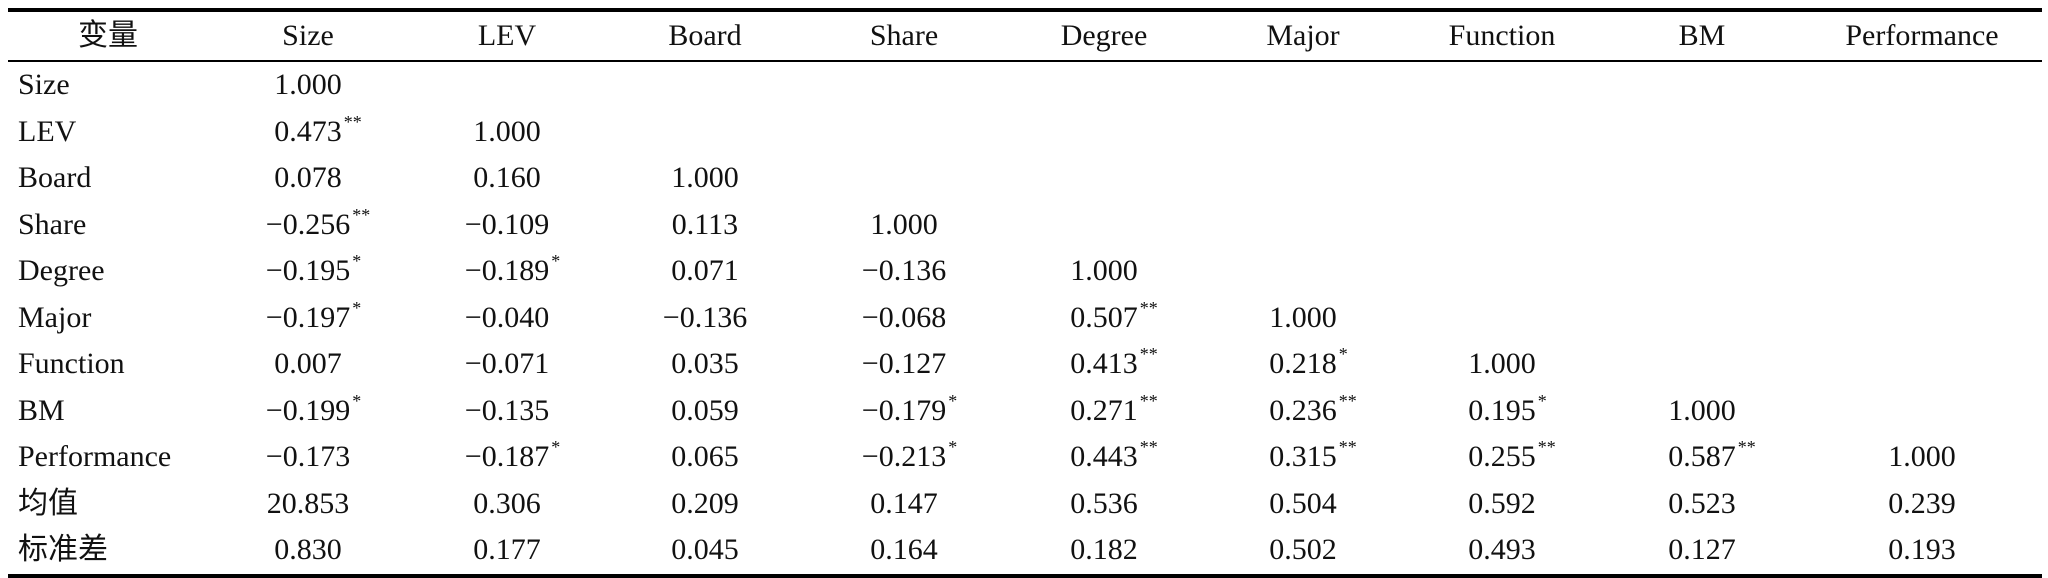 This screenshot has width=2048, height=578. What do you see at coordinates (705, 35) in the screenshot?
I see `column-header: Board` at bounding box center [705, 35].